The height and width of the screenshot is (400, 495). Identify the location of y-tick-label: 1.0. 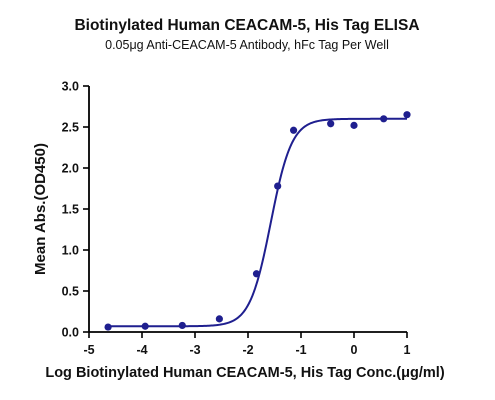
(70, 251).